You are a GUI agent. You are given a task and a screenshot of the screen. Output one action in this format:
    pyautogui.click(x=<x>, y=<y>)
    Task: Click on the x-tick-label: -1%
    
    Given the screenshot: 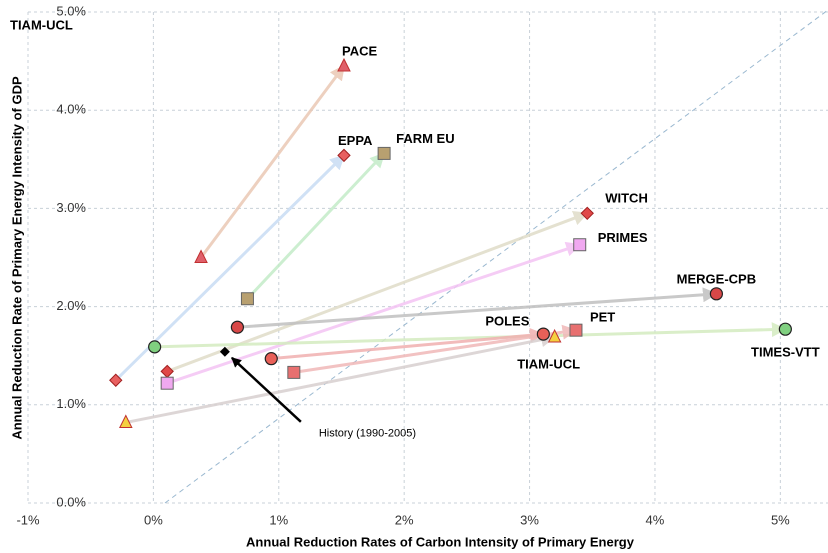 What is the action you would take?
    pyautogui.click(x=28, y=519)
    